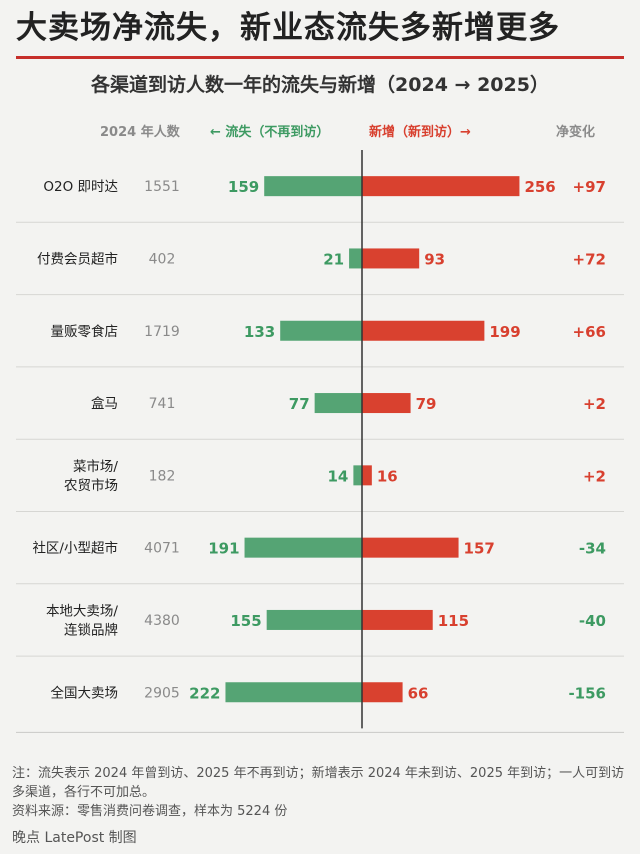 The width and height of the screenshot is (640, 854). What do you see at coordinates (162, 476) in the screenshot?
I see `base-2024-value: 182` at bounding box center [162, 476].